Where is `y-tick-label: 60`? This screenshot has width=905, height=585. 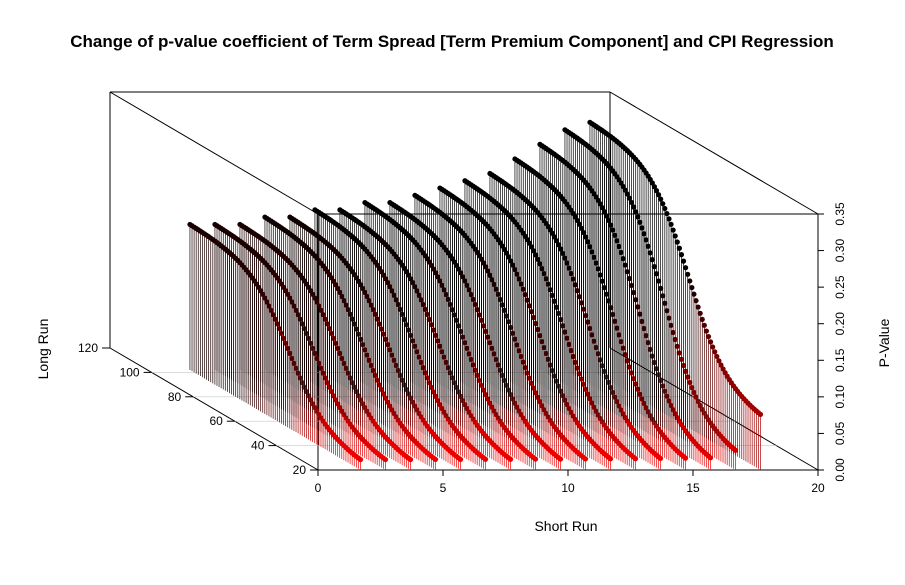
y-tick-label: 60 is located at coordinates (216, 421).